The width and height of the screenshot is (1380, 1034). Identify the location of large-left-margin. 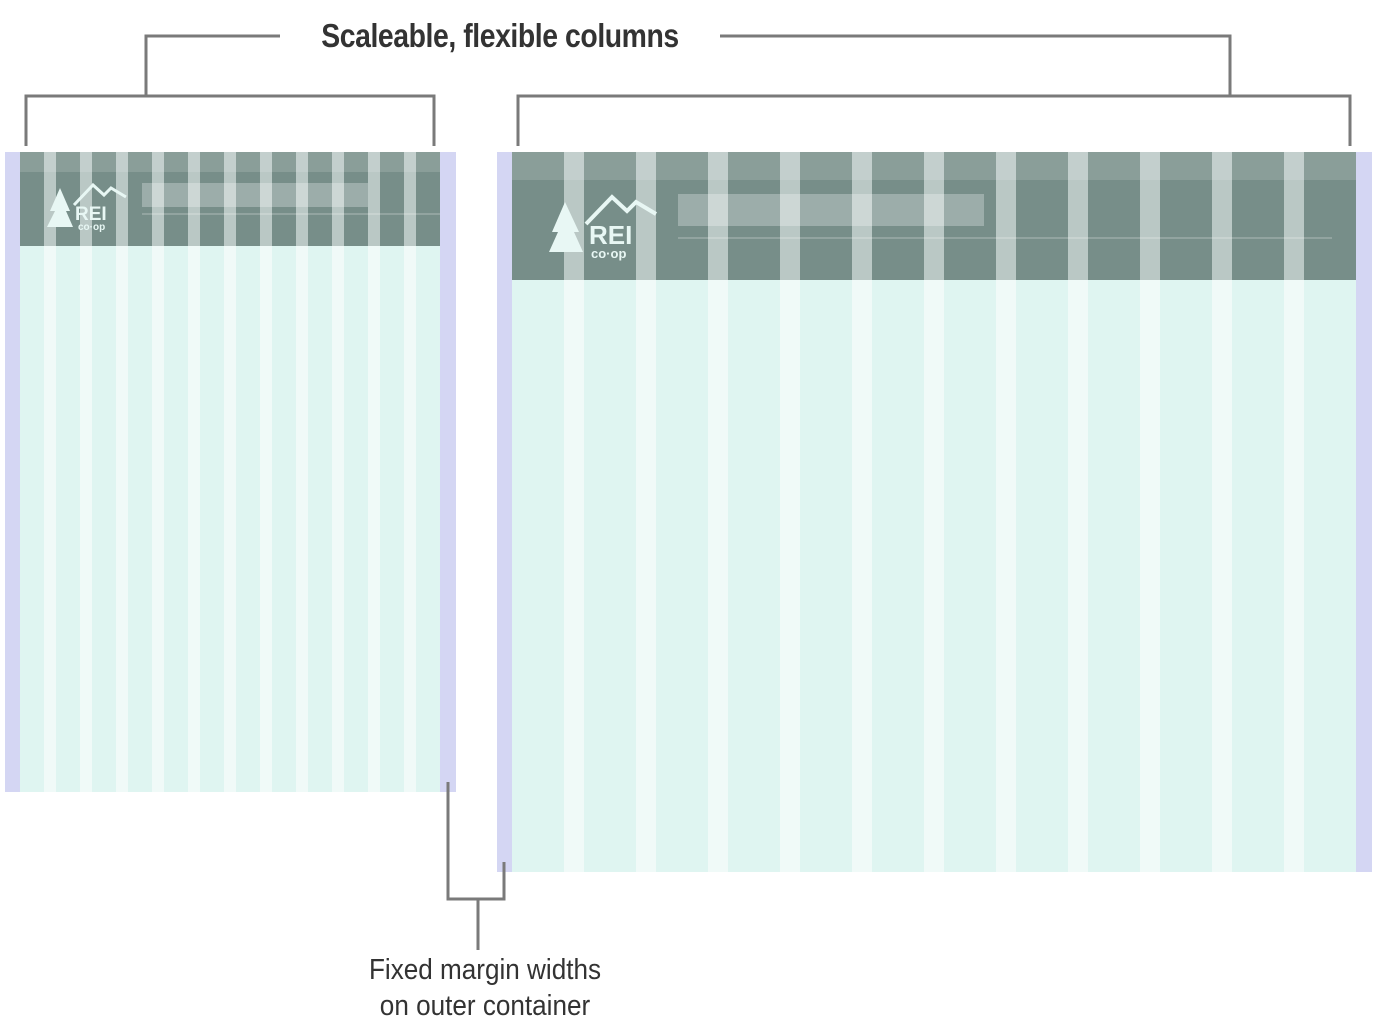
(504, 512).